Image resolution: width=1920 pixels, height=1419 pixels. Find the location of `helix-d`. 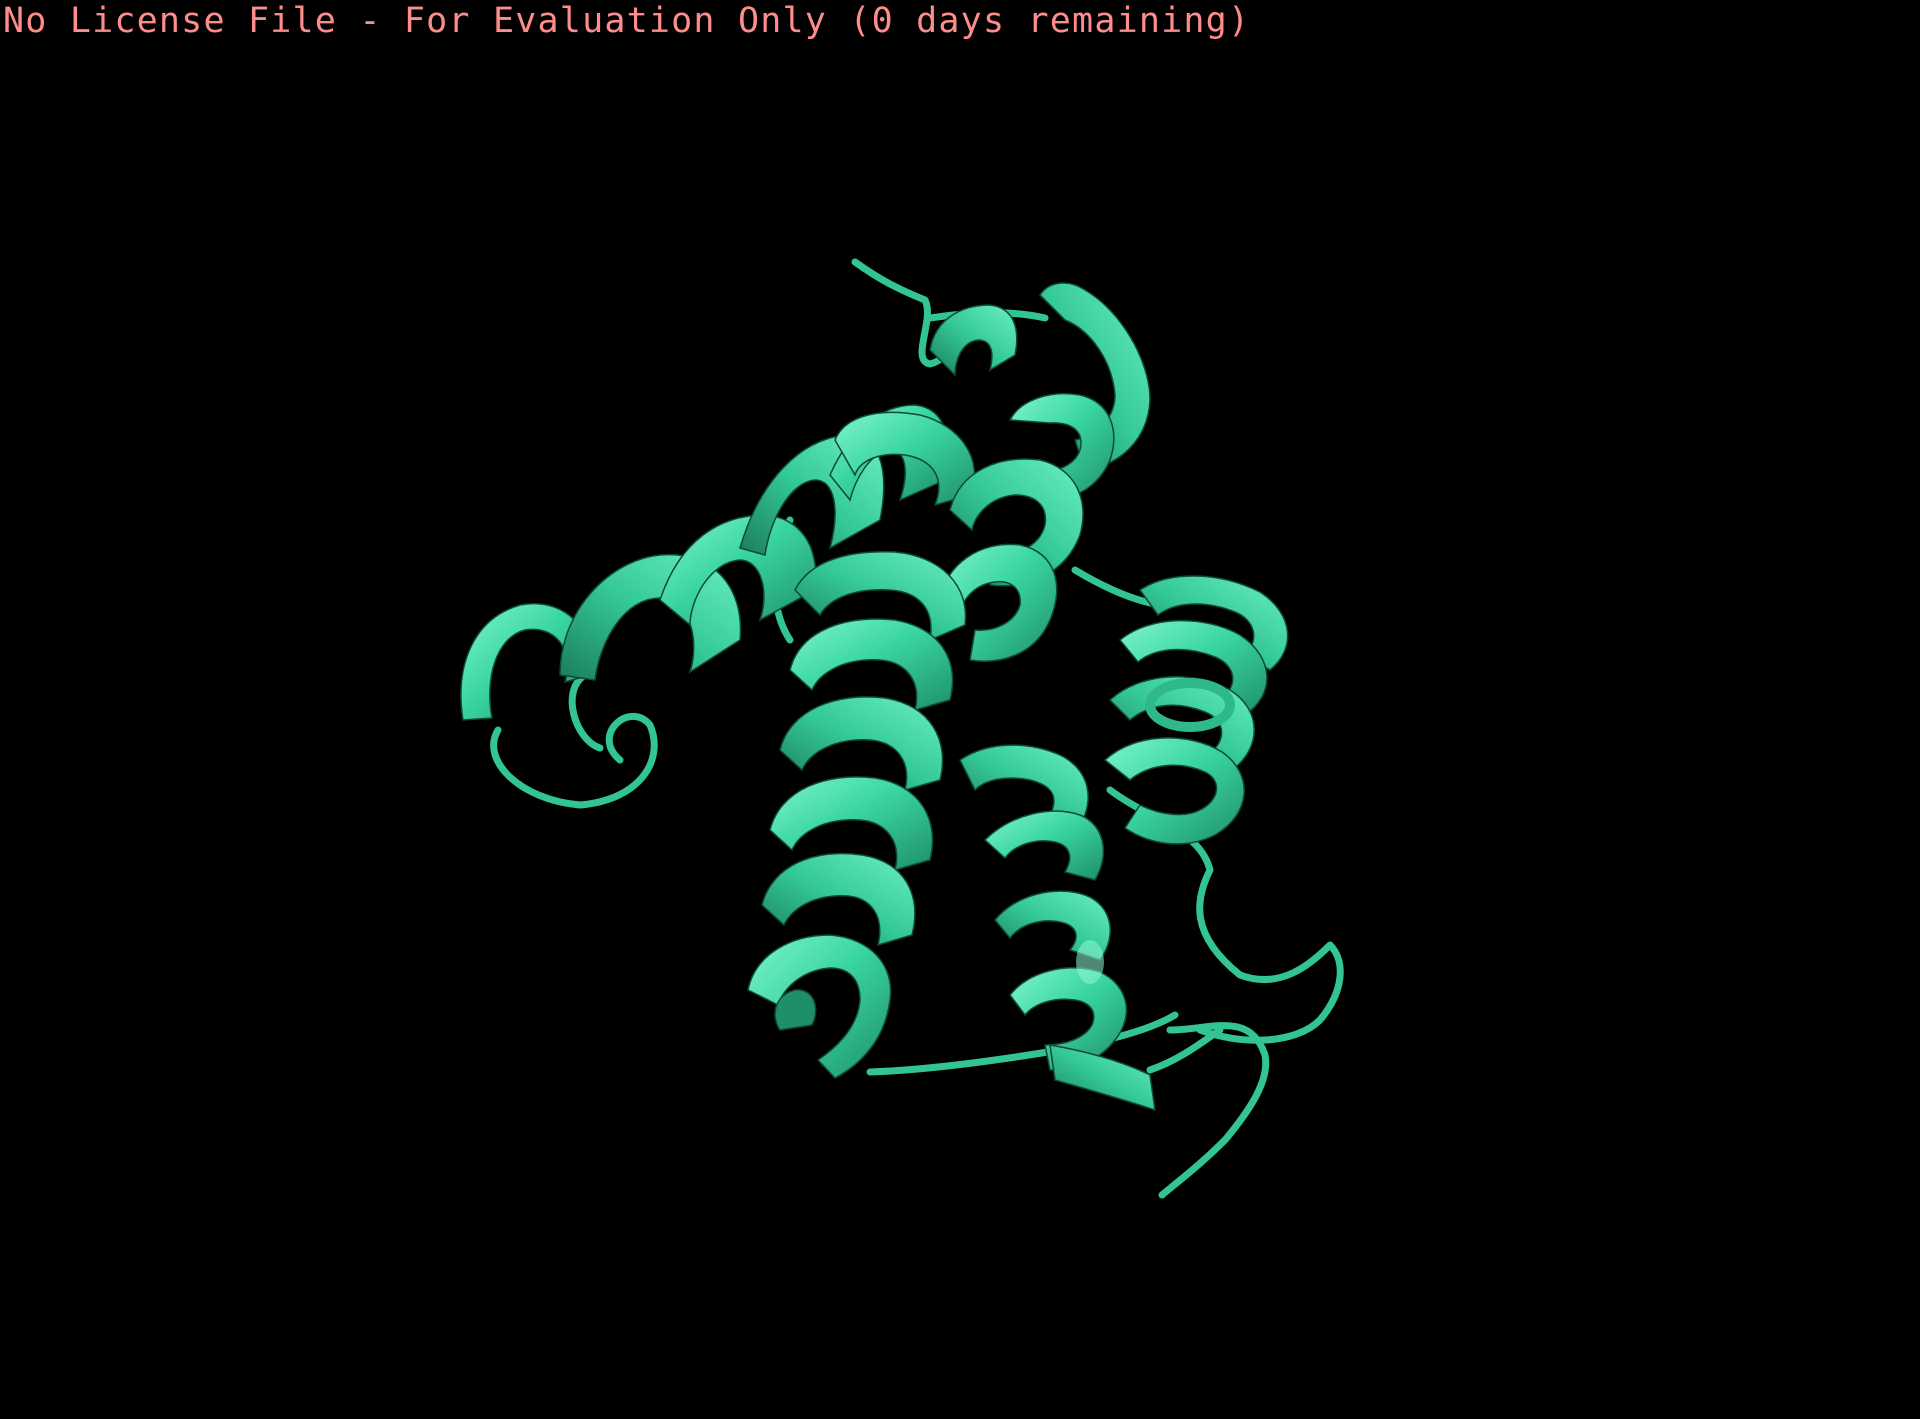

helix-d is located at coordinates (1057, 928).